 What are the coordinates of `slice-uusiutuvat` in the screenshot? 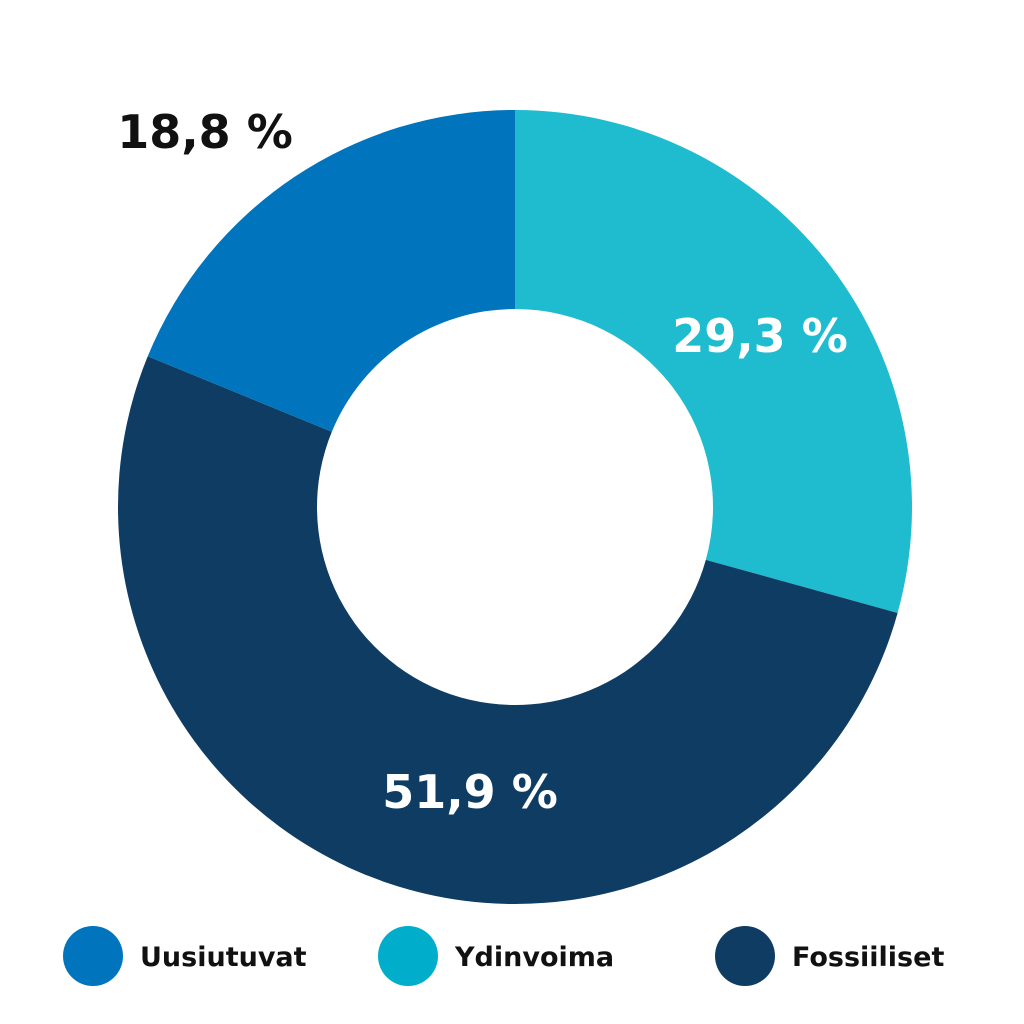 It's located at (331, 271).